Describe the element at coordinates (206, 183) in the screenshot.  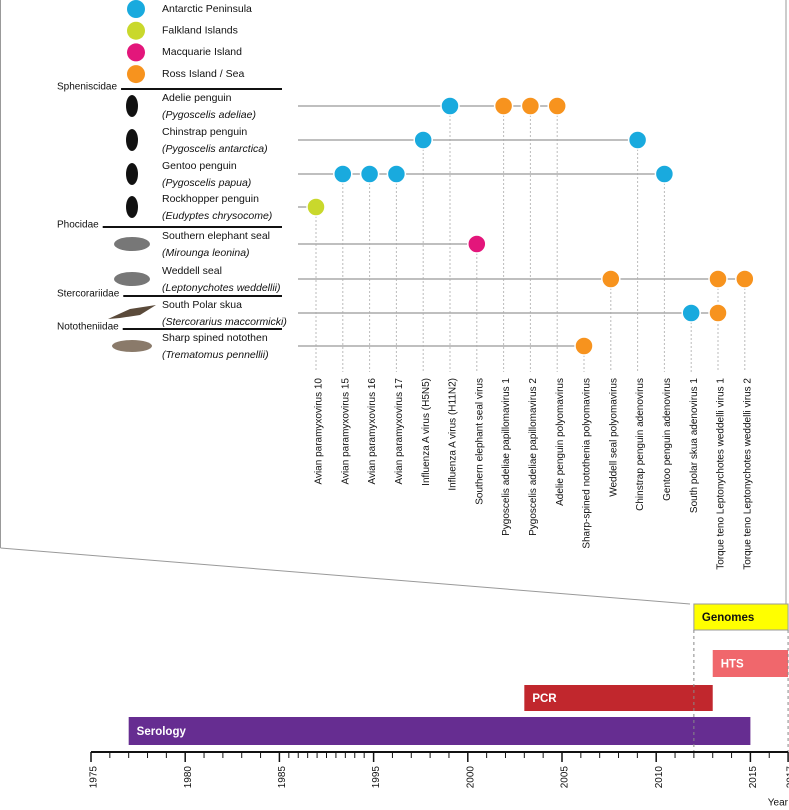
I see `species-scientific: (Pygoscelis papua)` at that location.